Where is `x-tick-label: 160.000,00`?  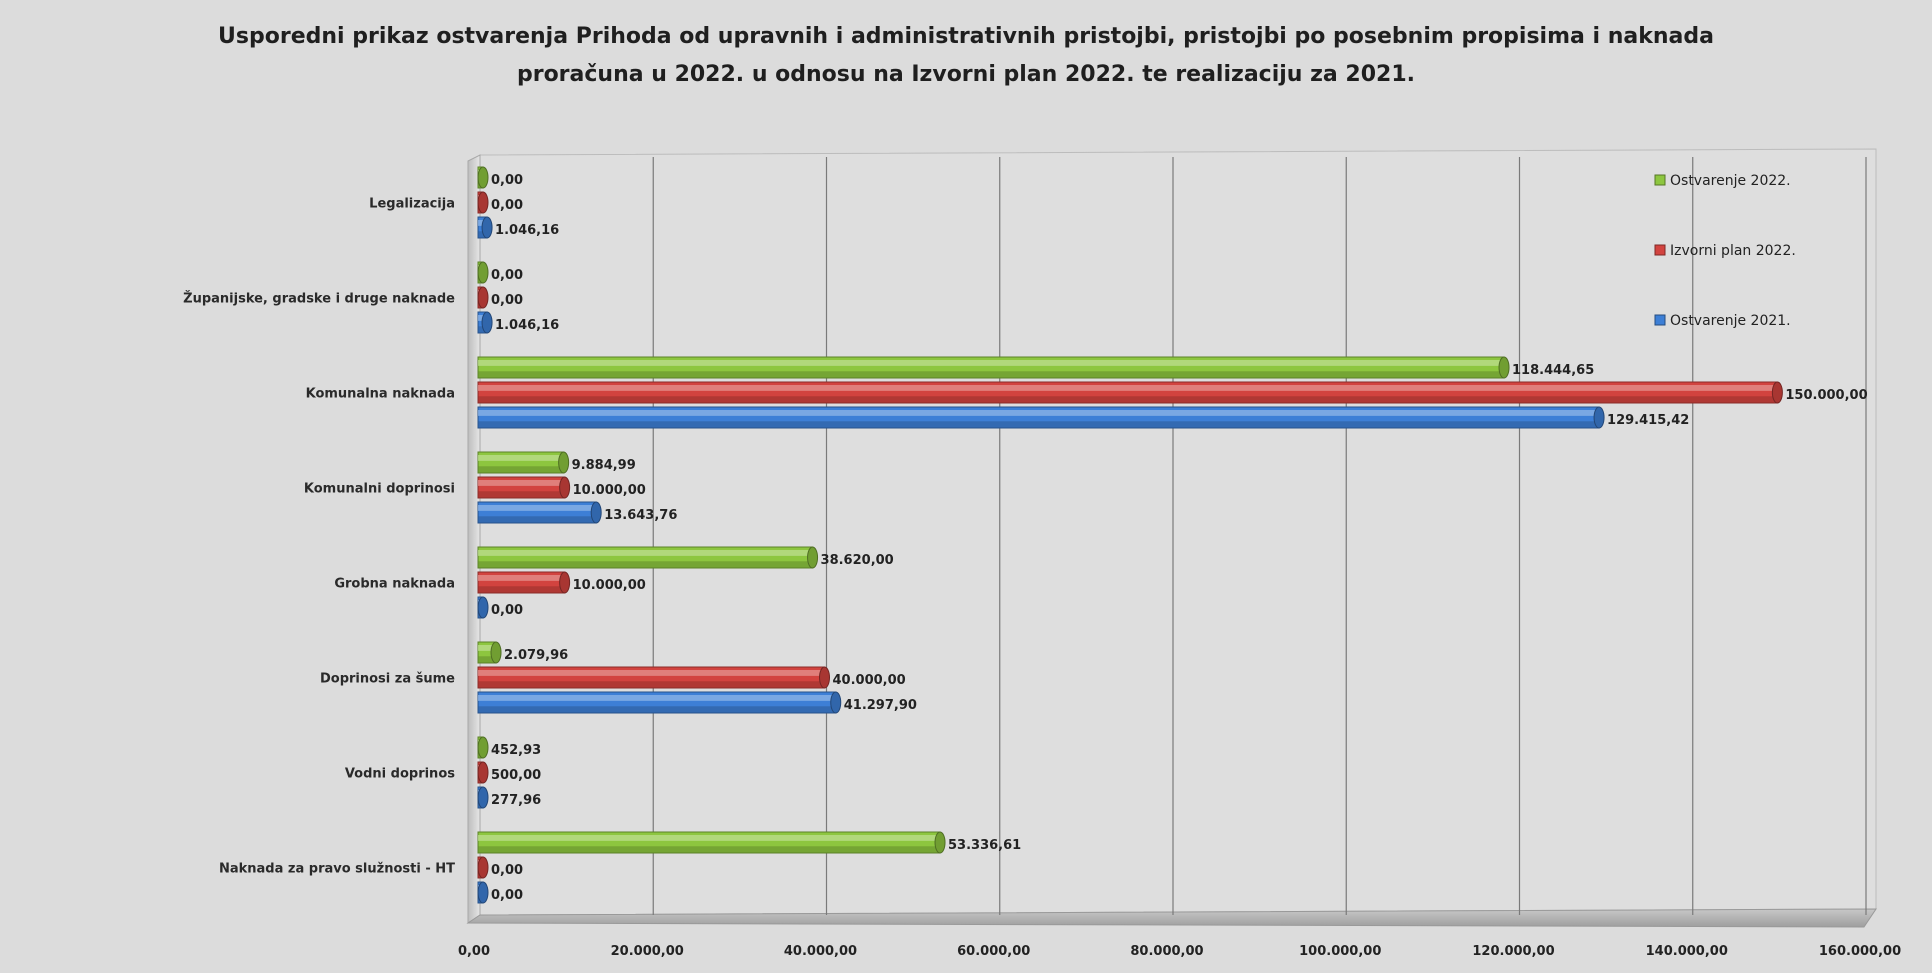 x-tick-label: 160.000,00 is located at coordinates (1860, 951).